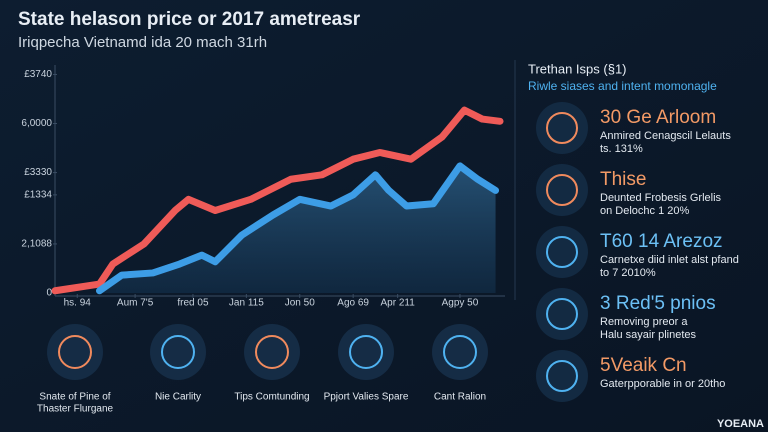 This screenshot has height=432, width=768. I want to click on y-tick-label: £3330, so click(38, 172).